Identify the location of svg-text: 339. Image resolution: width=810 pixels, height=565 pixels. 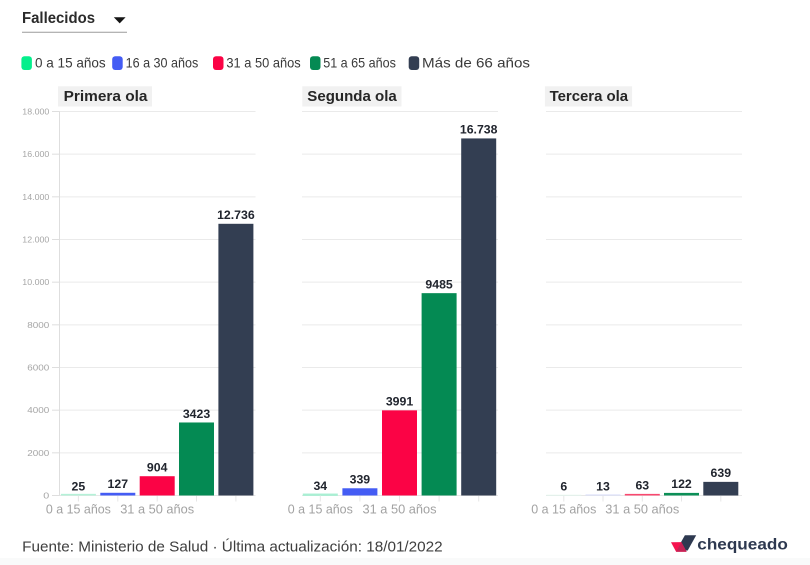
(360, 480).